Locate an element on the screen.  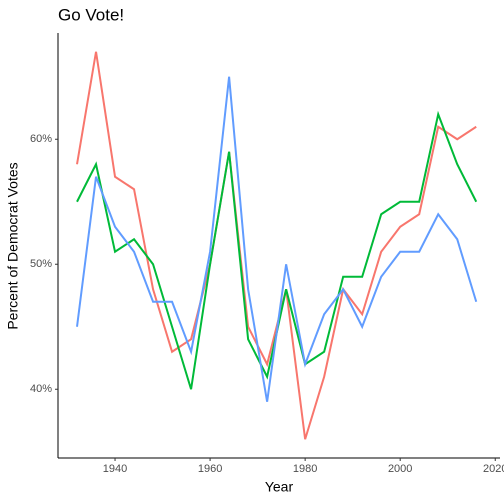
chart-title: Go Vote! is located at coordinates (91, 14).